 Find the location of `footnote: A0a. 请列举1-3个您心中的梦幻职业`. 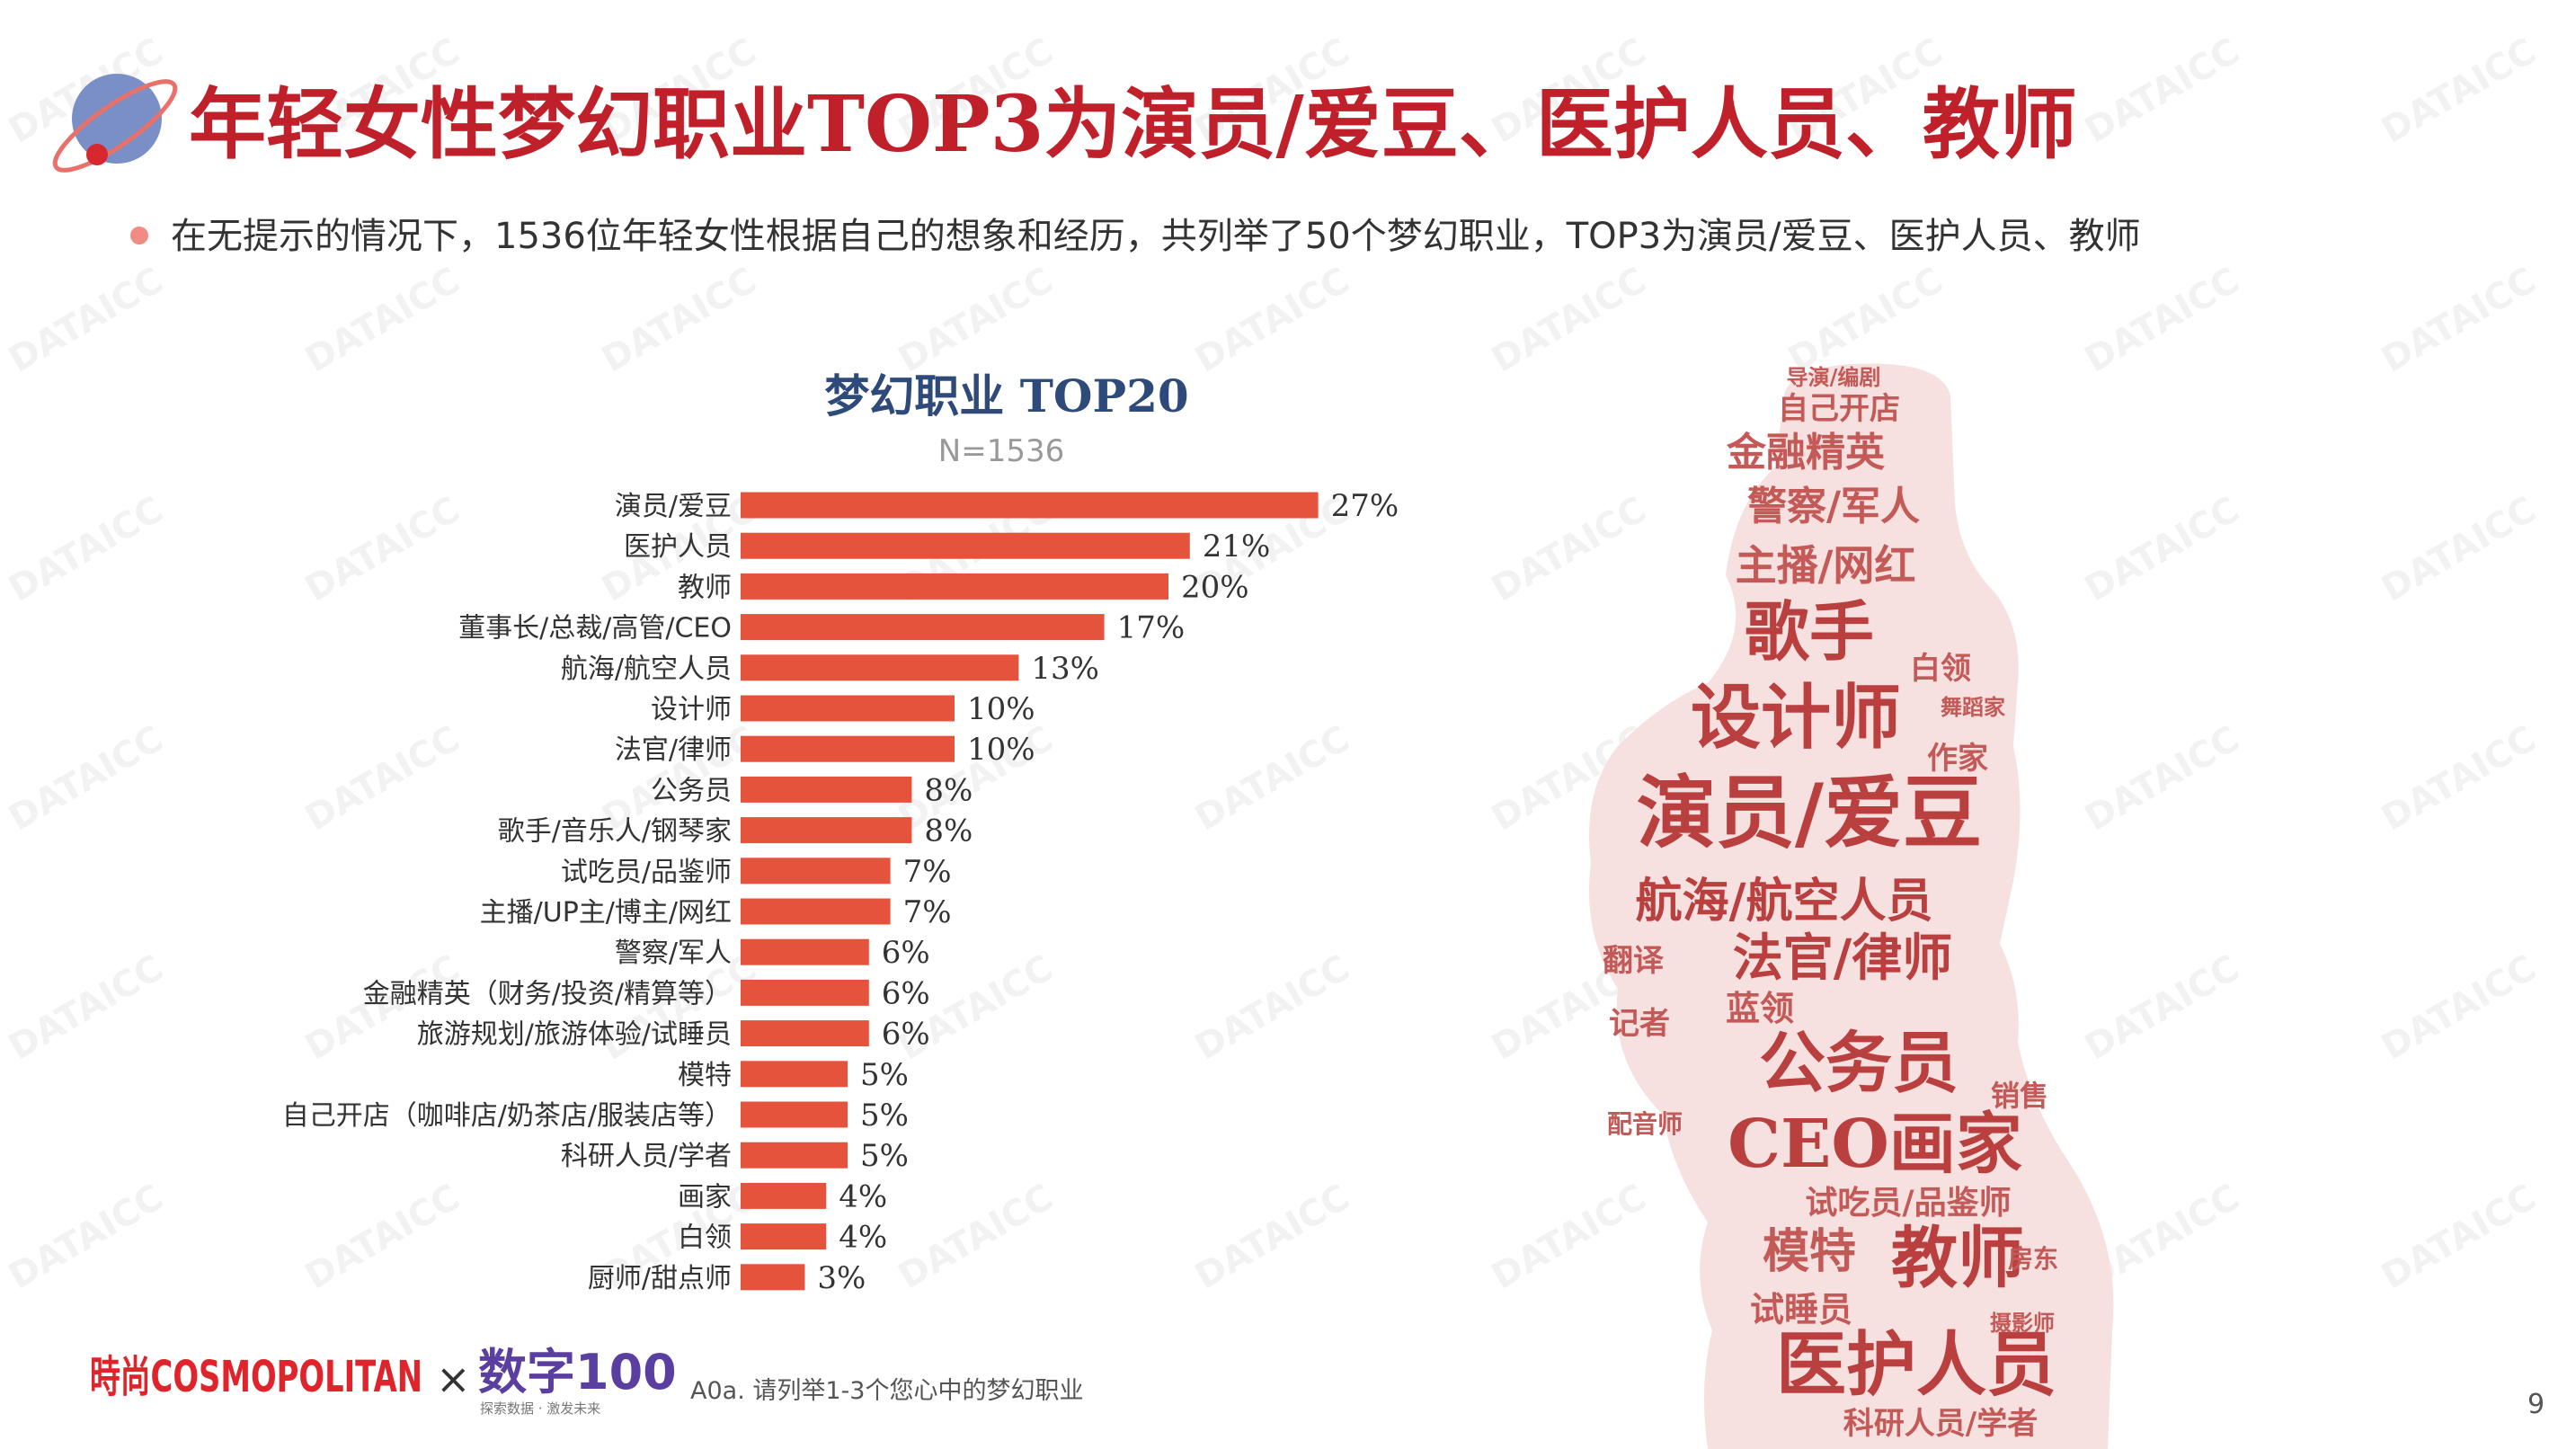

footnote: A0a. 请列举1-3个您心中的梦幻职业 is located at coordinates (886, 1391).